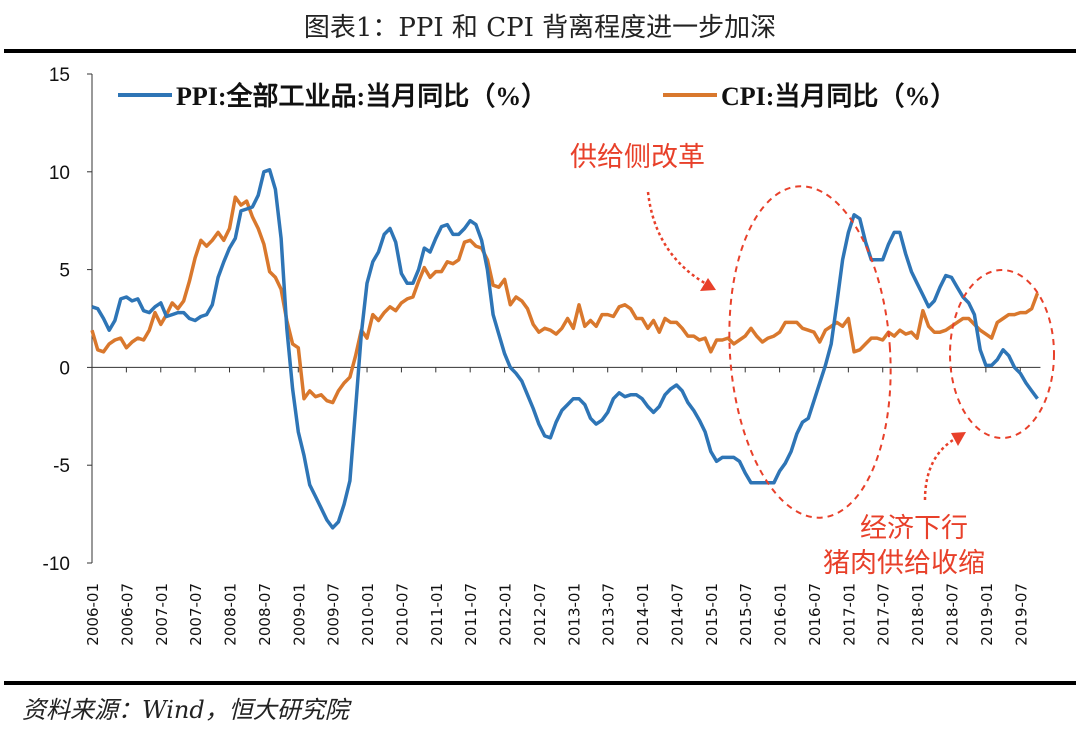  I want to click on x-tick-label: 2017-01, so click(849, 614).